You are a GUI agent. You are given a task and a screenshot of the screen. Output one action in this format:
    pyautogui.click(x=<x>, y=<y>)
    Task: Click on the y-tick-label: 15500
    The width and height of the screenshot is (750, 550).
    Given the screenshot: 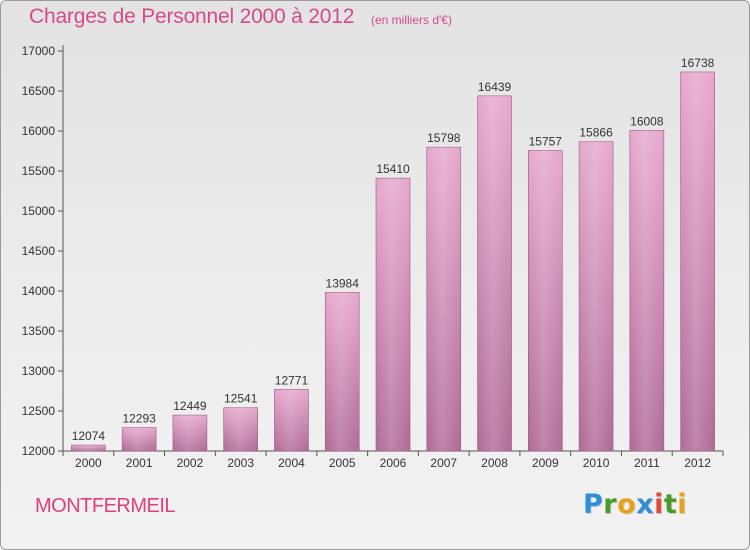 What is the action you would take?
    pyautogui.click(x=39, y=171)
    